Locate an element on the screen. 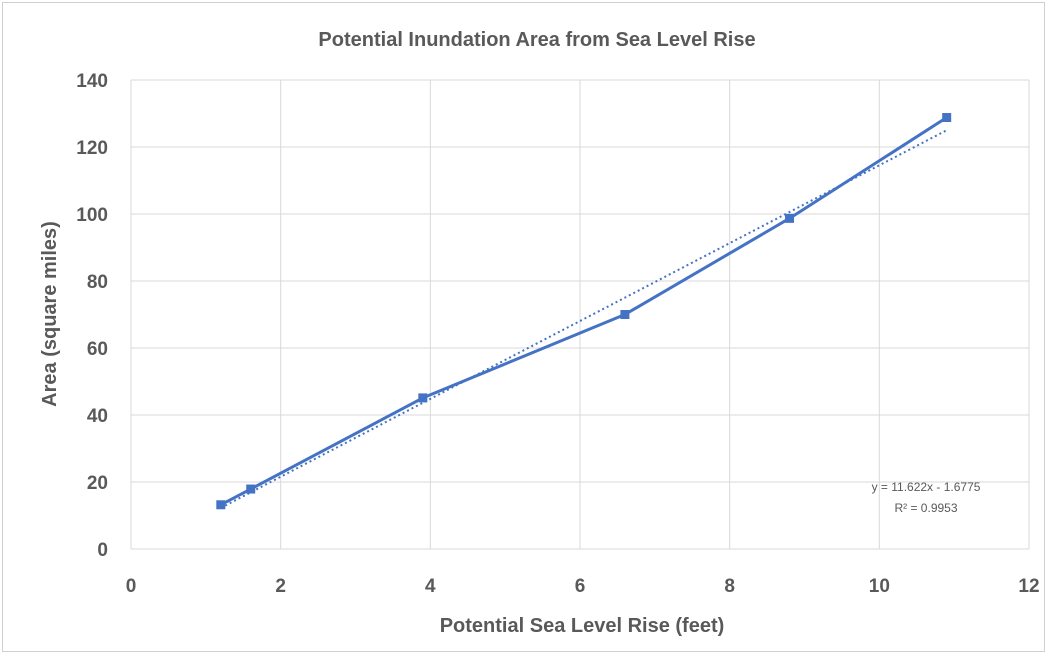  x-tick-label: 12 is located at coordinates (1028, 586).